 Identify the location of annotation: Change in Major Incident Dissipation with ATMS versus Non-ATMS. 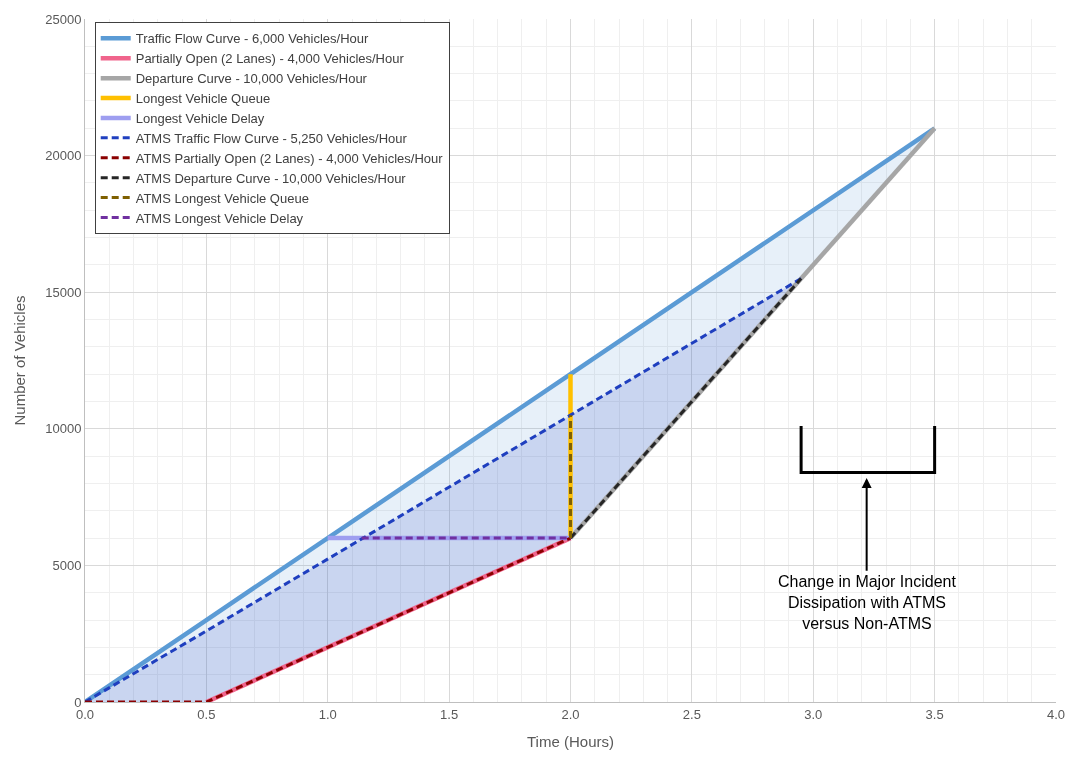
(867, 602).